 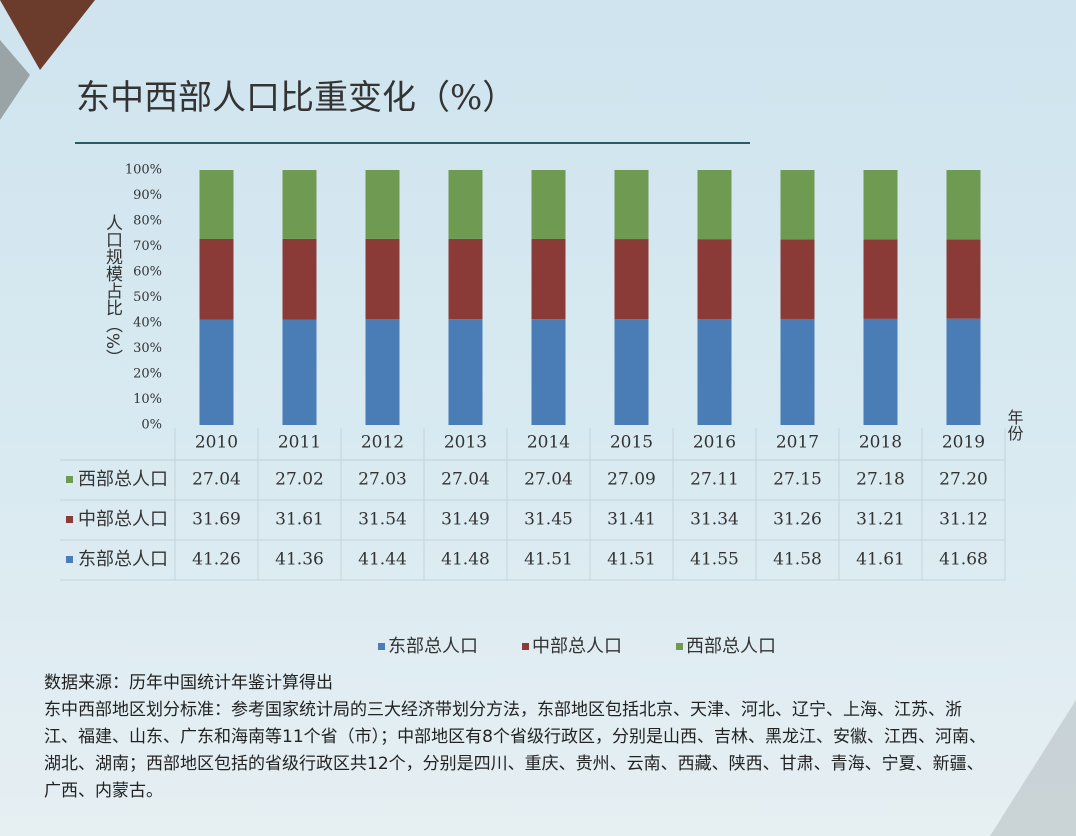 What do you see at coordinates (465, 443) in the screenshot?
I see `x-tick-label: 2013` at bounding box center [465, 443].